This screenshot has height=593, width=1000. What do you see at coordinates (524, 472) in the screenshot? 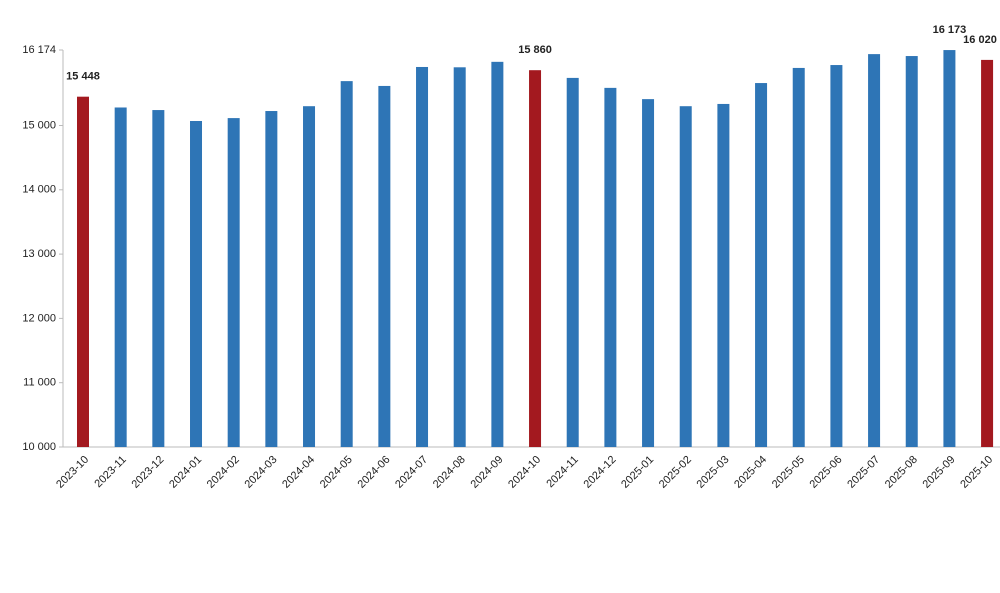
I see `x-tick-label: 2024-10` at bounding box center [524, 472].